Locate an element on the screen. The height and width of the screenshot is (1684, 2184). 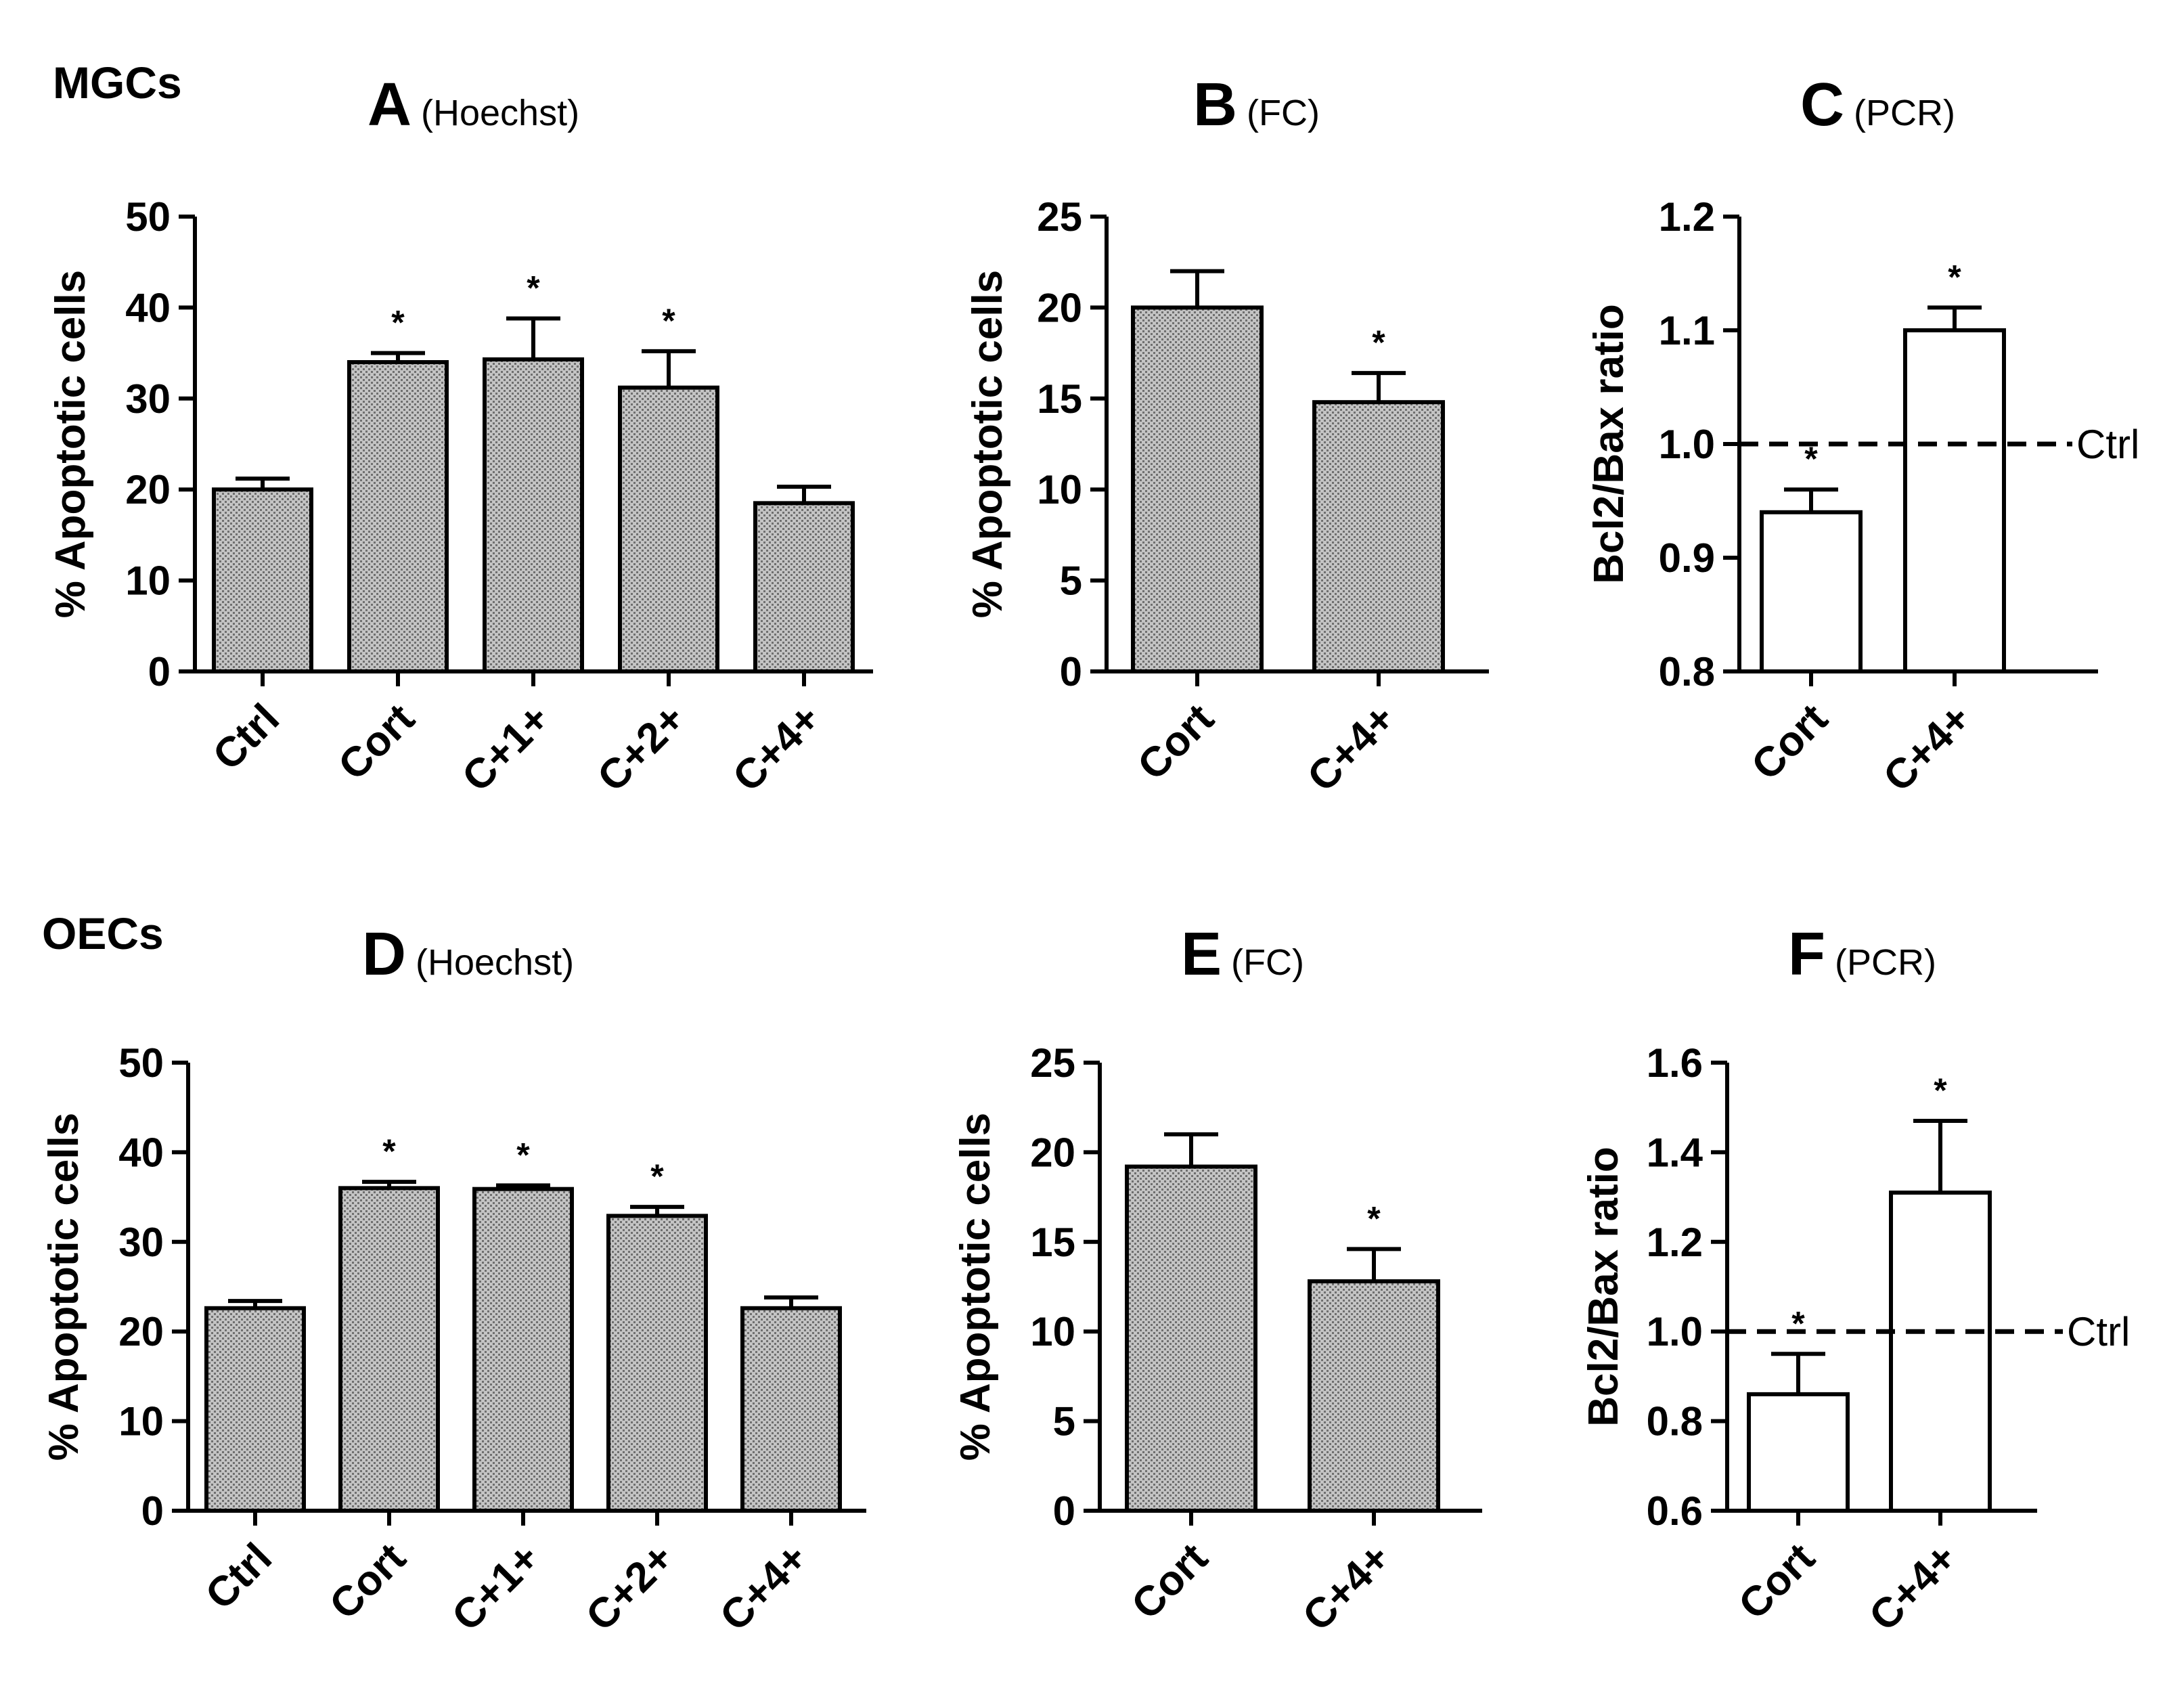
panel-title-c: C (PCR) is located at coordinates (1877, 105).